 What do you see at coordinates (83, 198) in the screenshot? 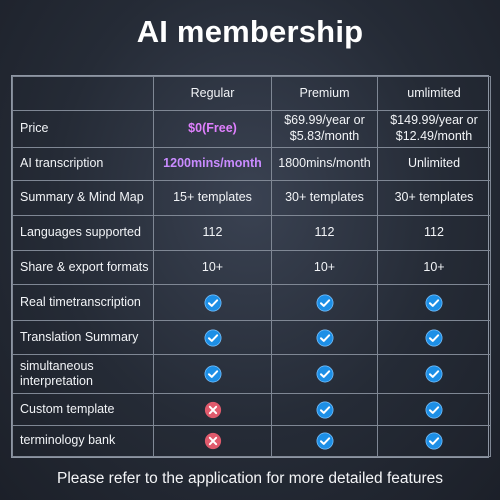
I see `row-label: Summary & Mind Map` at bounding box center [83, 198].